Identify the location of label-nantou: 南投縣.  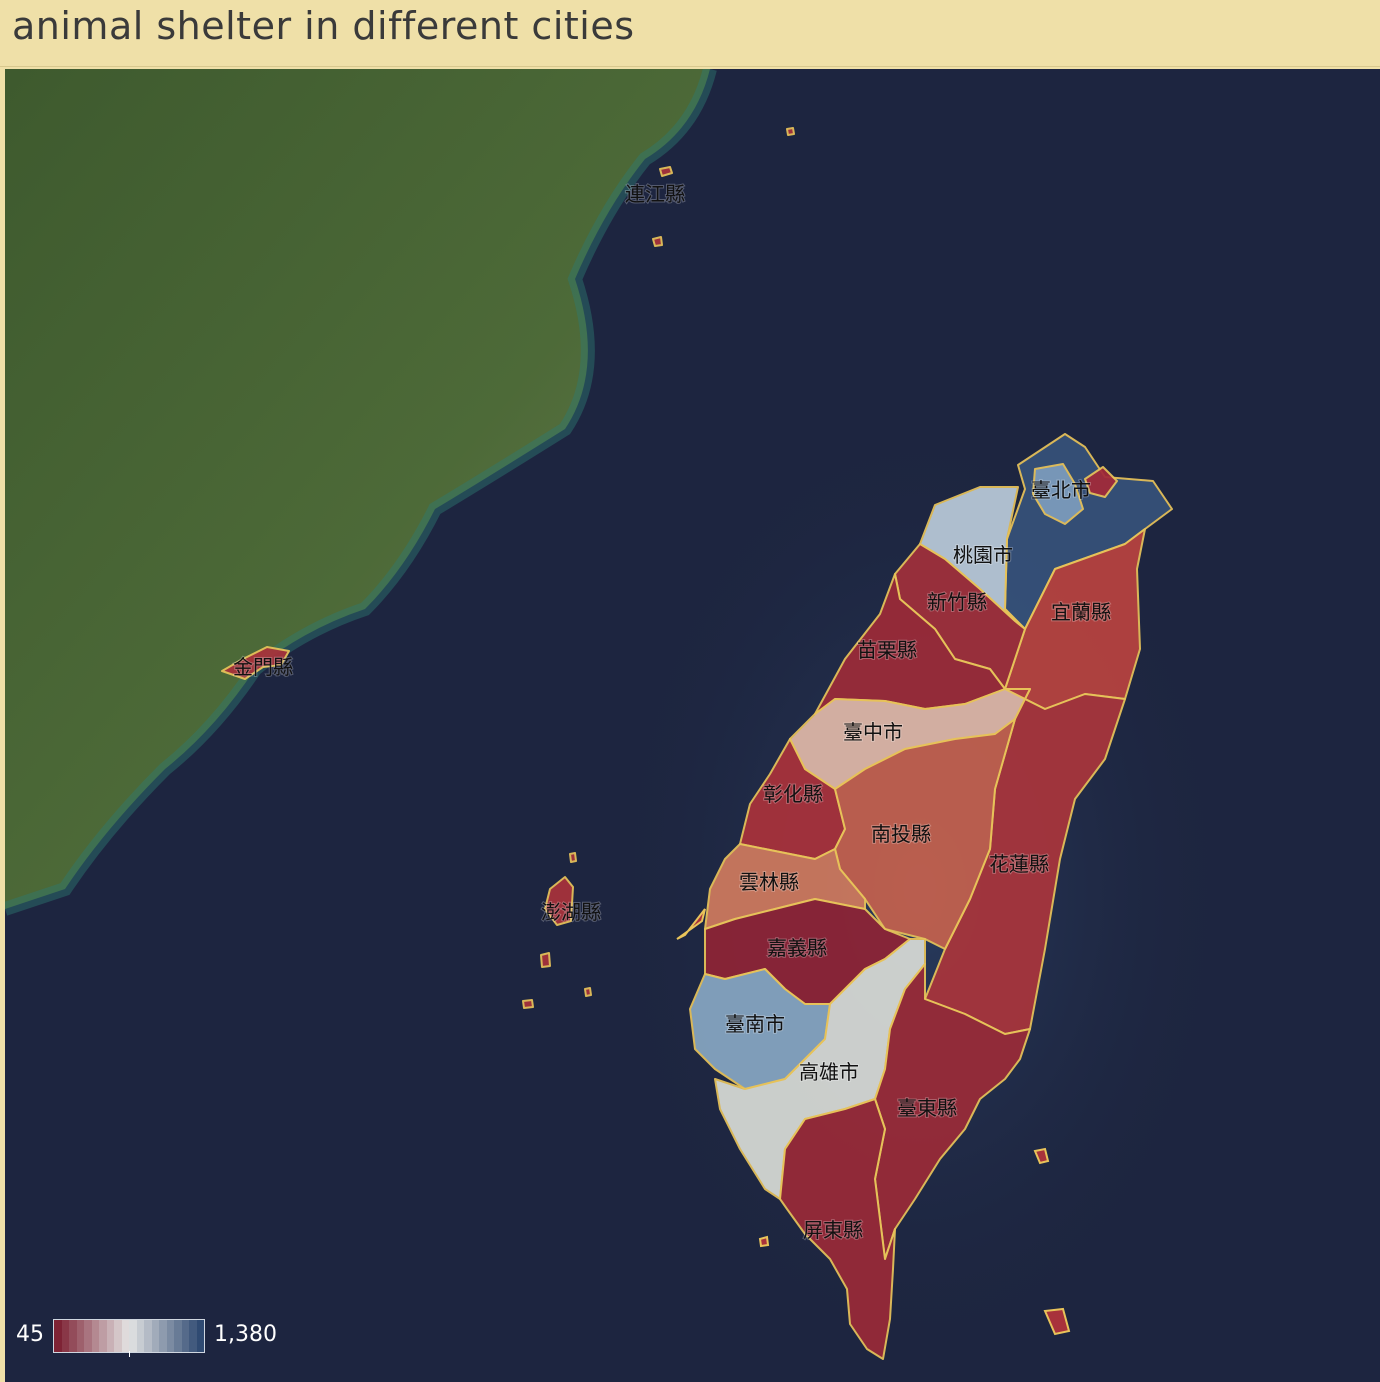
(901, 834).